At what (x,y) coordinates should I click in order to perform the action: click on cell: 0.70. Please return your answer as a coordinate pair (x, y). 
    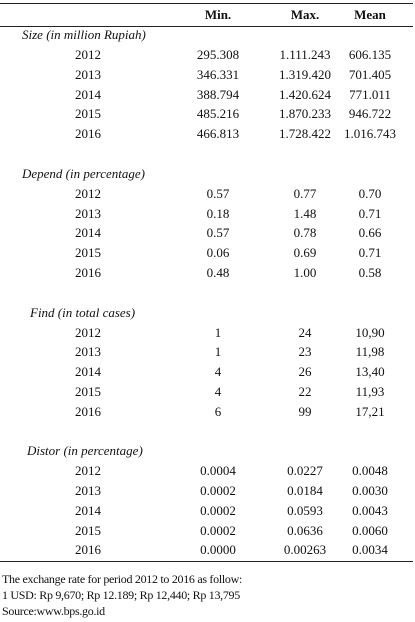
    Looking at the image, I should click on (370, 193).